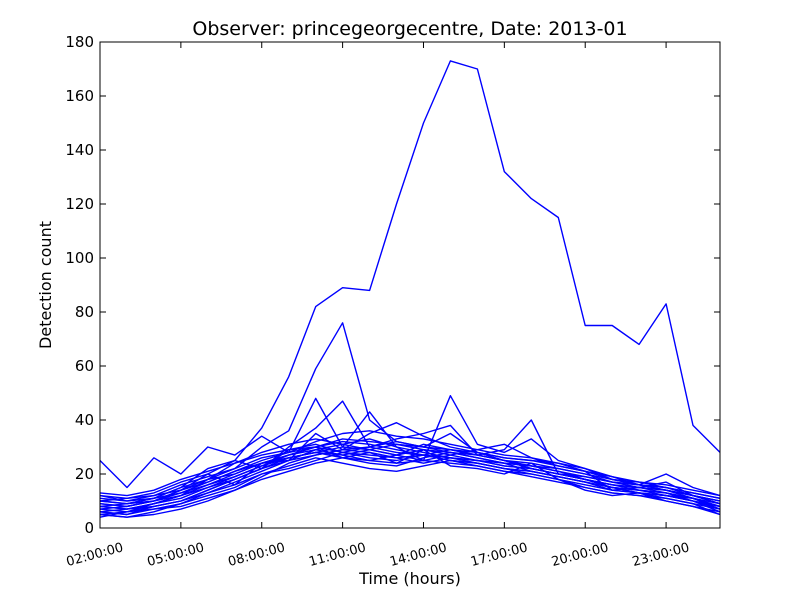 This screenshot has height=600, width=800. Describe the element at coordinates (45, 285) in the screenshot. I see `y-axis-label: Detection count` at that location.